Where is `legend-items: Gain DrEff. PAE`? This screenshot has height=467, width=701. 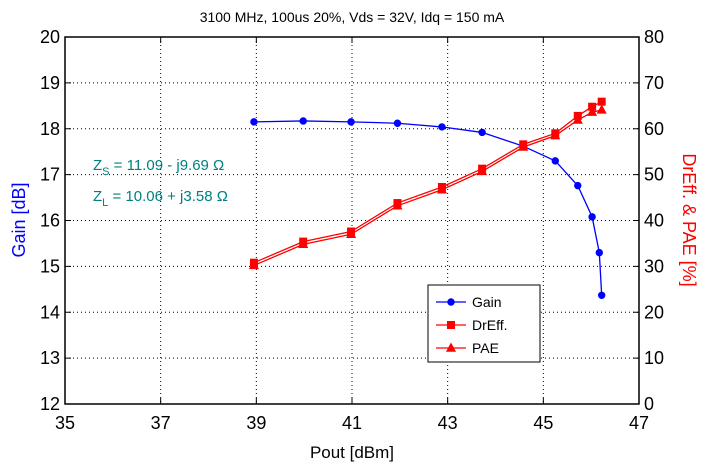
legend-items: Gain DrEff. PAE is located at coordinates (472, 325).